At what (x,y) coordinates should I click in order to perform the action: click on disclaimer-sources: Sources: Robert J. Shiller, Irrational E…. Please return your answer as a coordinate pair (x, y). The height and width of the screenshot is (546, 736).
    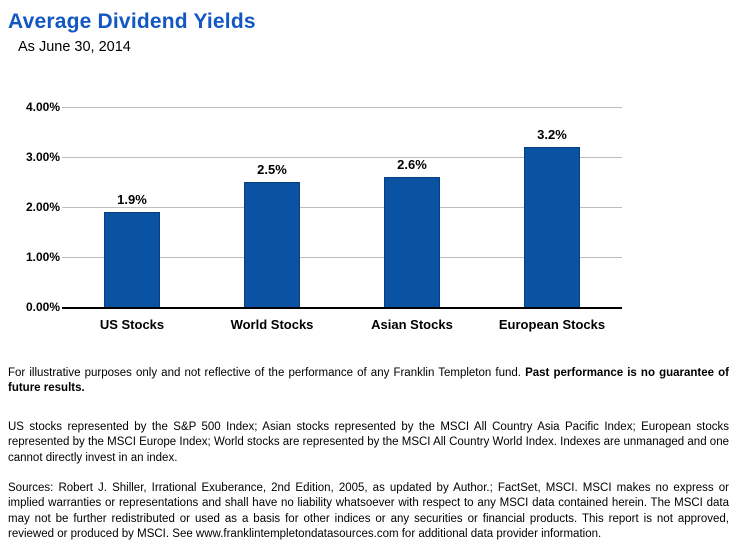
    Looking at the image, I should click on (368, 511).